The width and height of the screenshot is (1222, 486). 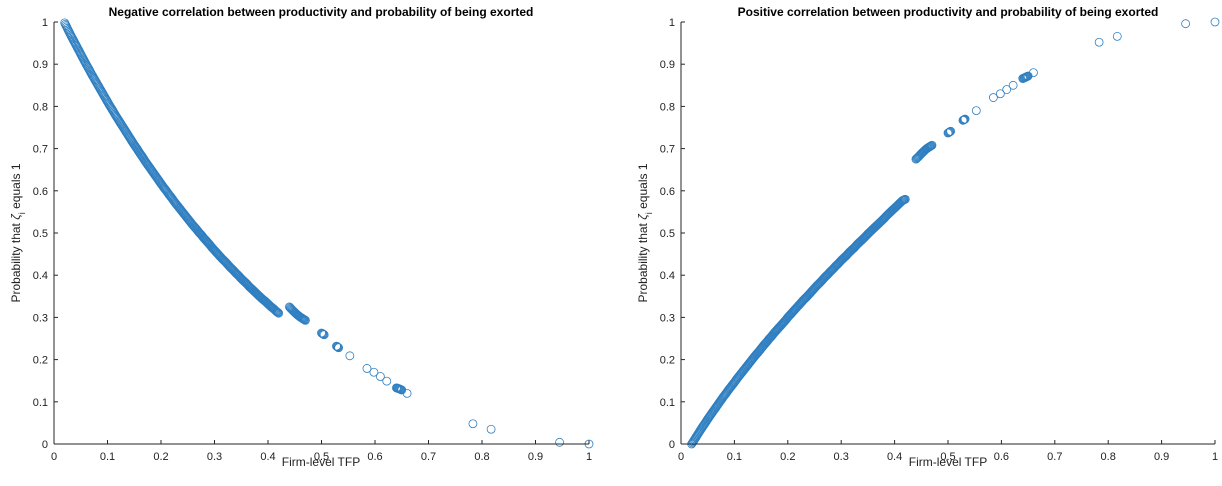 I want to click on y-axis-label-prefix: Probability that, so click(x=16, y=262).